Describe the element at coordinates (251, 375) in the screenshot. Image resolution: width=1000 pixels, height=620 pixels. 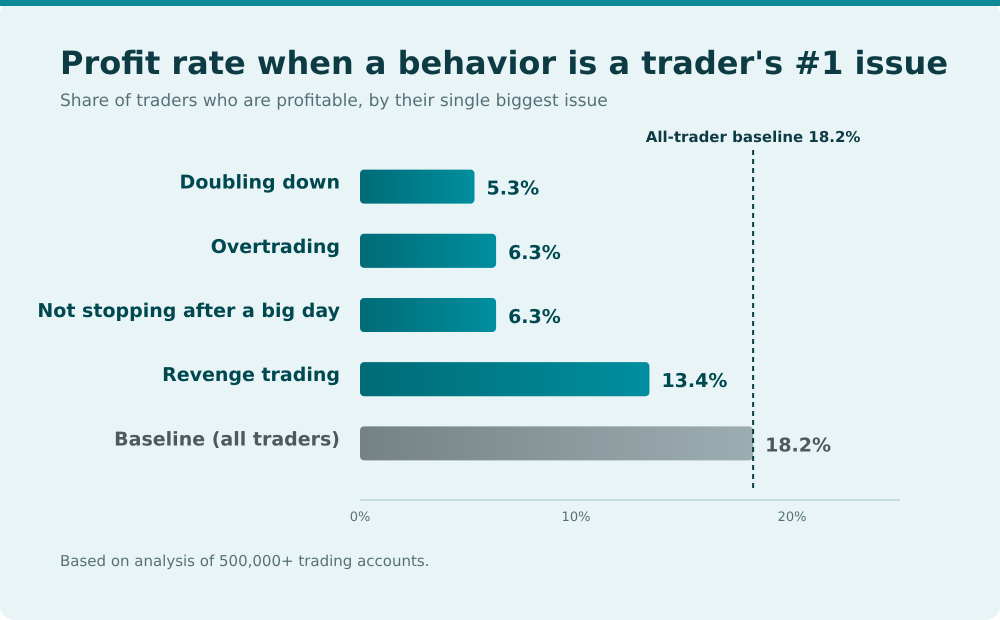
I see `y-tick-label: Revenge trading` at that location.